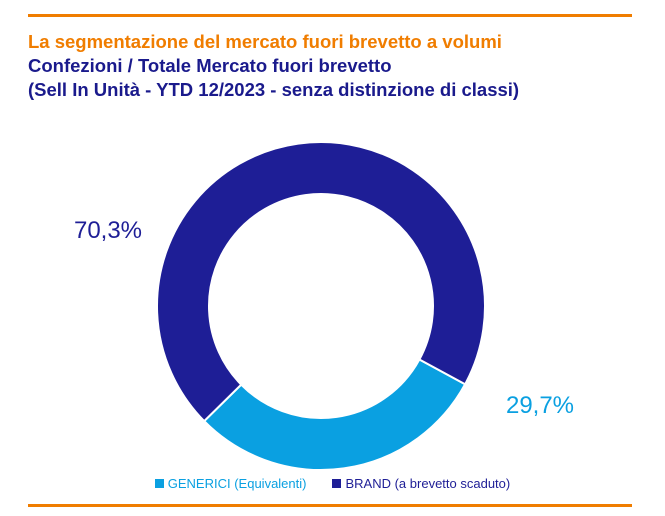 This screenshot has width=665, height=516. I want to click on legend-swatch-generici, so click(159, 483).